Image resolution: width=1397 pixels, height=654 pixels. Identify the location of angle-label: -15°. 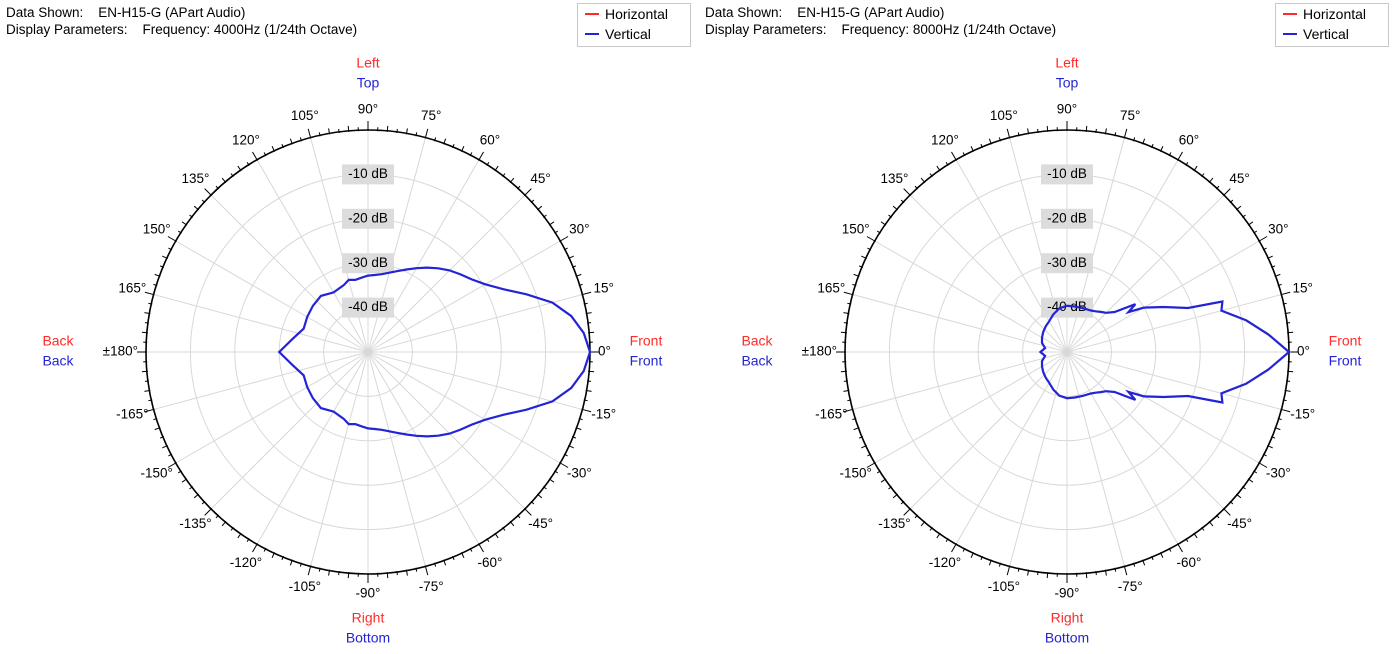
(1302, 414).